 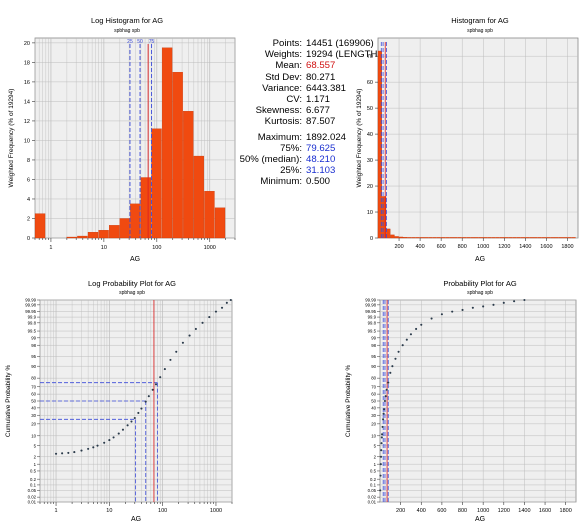 What do you see at coordinates (33, 407) in the screenshot?
I see `y-tick-label: 40` at bounding box center [33, 407].